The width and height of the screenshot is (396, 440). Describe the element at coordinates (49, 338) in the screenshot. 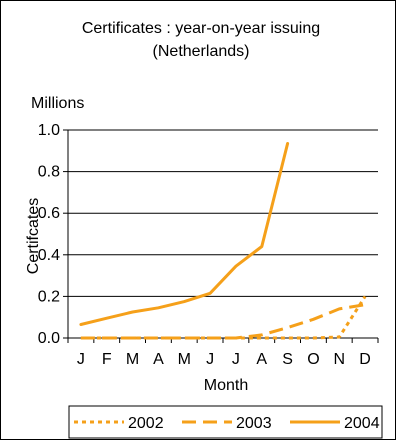

I see `y-tick-label: 0.0` at that location.